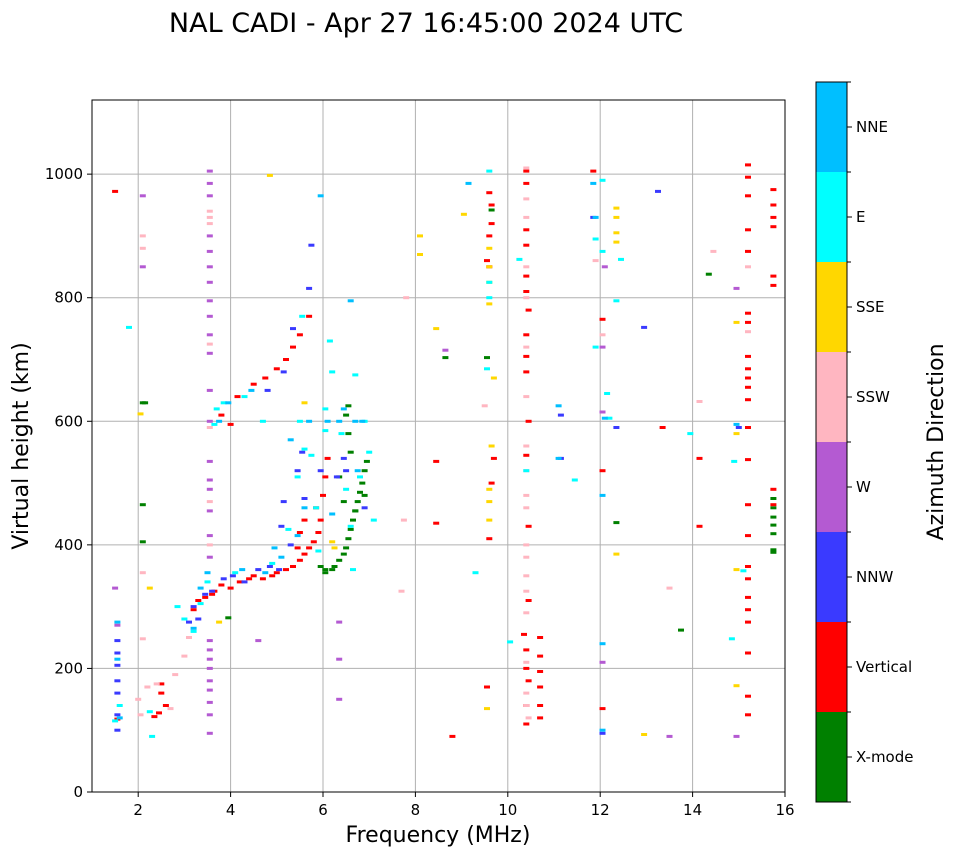  Describe the element at coordinates (784, 810) in the screenshot. I see `x-tick-label: 16` at that location.